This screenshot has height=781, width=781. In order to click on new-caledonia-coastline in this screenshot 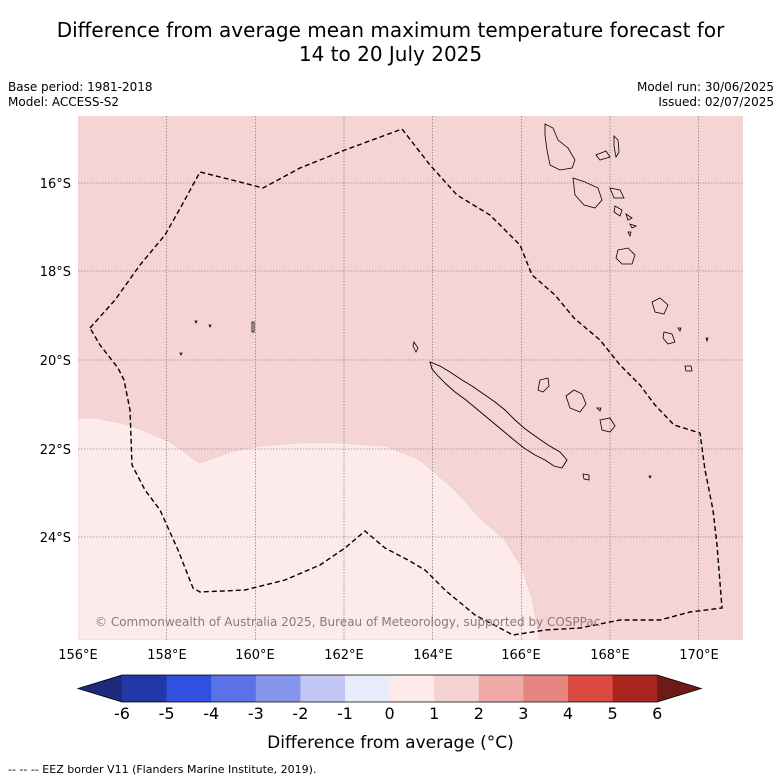, I will do `click(498, 415)`.